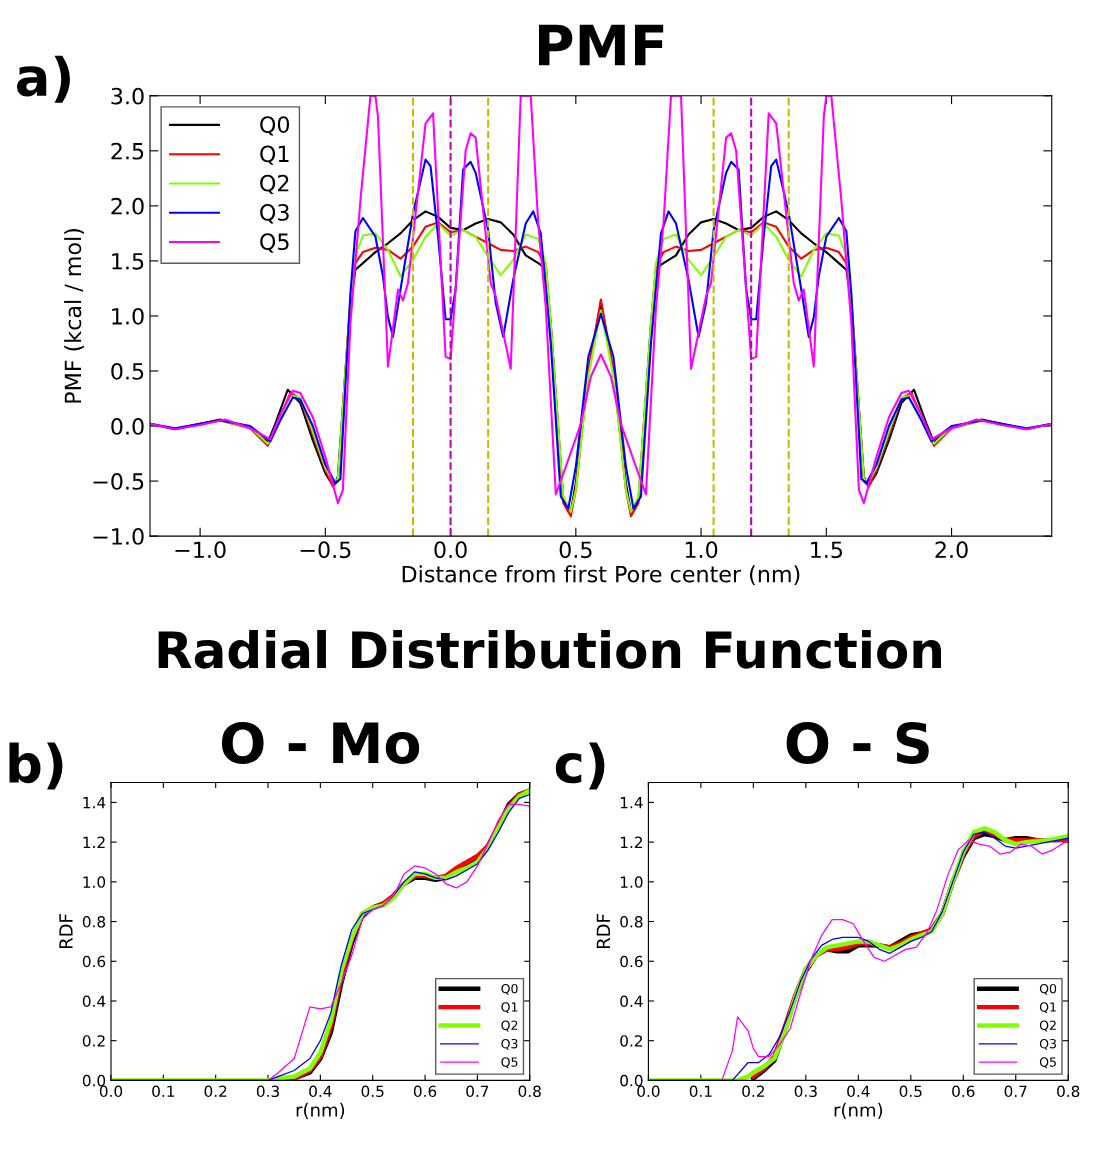 Image resolution: width=1099 pixels, height=1168 pixels. What do you see at coordinates (200, 550) in the screenshot?
I see `x-tick-label: −1.0` at bounding box center [200, 550].